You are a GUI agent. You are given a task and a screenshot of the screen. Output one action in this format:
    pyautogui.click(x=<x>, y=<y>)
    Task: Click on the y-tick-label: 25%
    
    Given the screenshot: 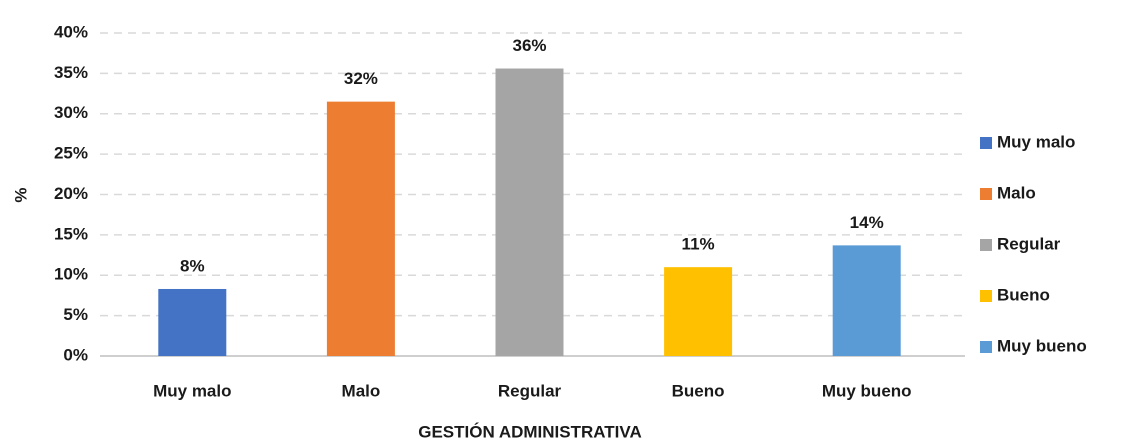 What is the action you would take?
    pyautogui.click(x=71, y=153)
    